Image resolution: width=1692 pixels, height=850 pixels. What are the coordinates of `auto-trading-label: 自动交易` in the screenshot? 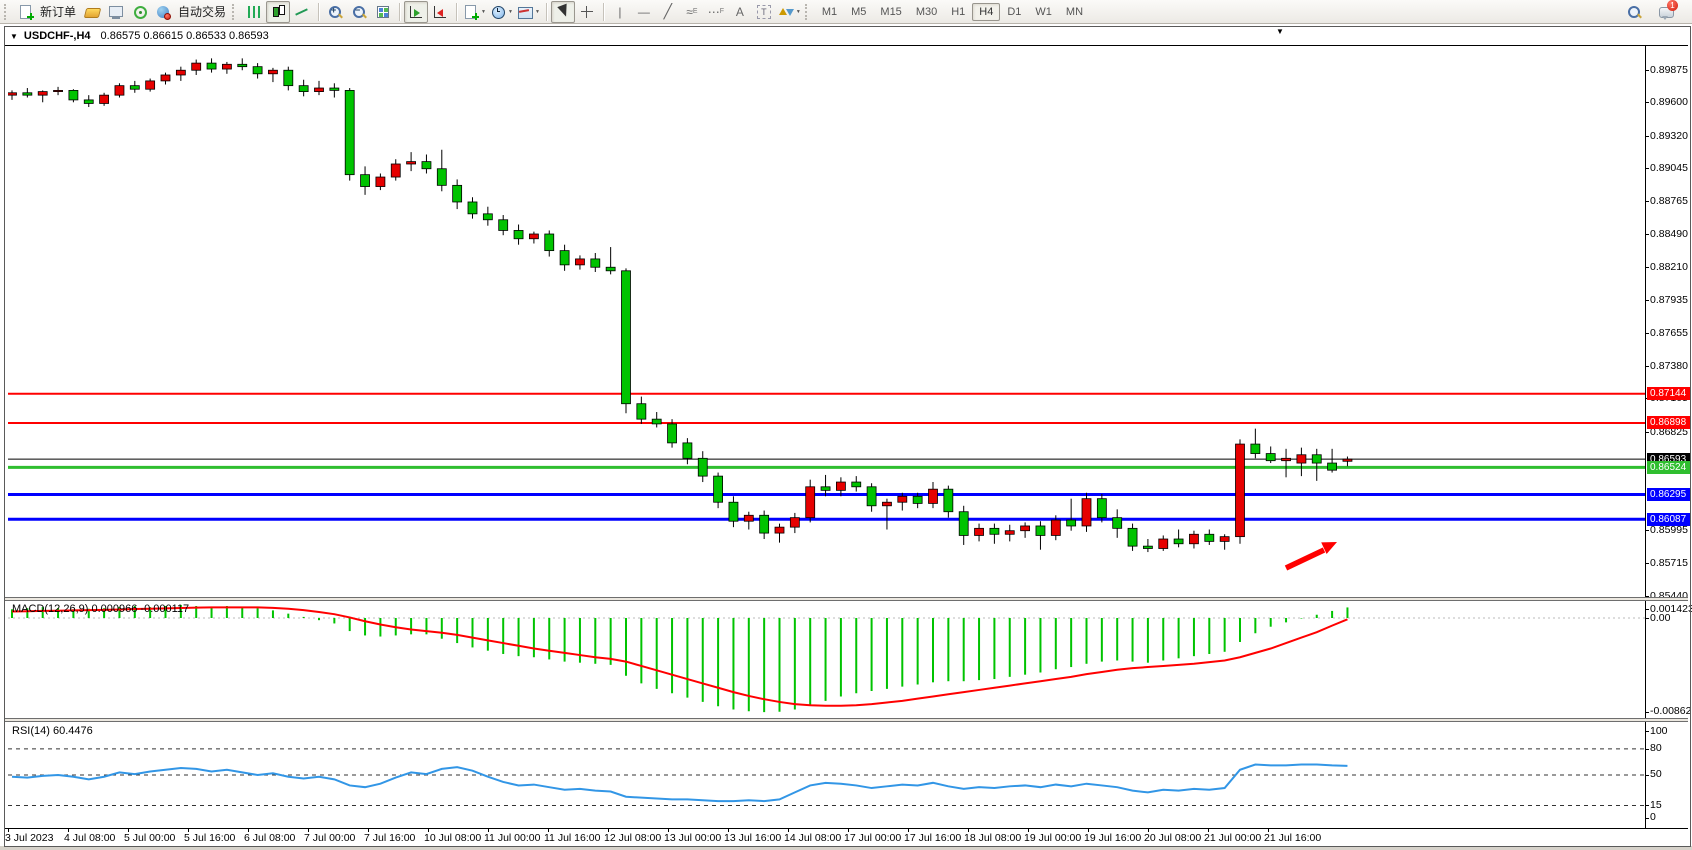 It's located at (202, 12).